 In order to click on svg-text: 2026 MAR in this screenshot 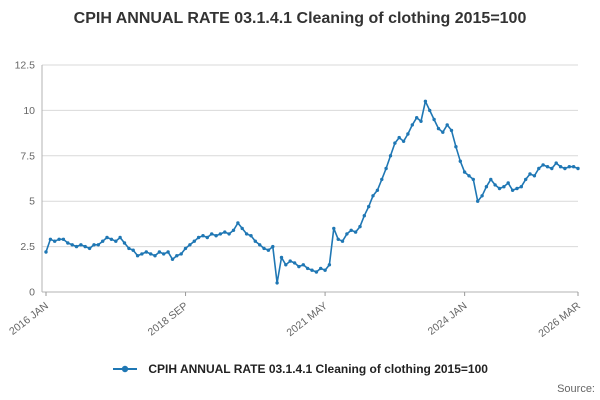, I will do `click(559, 320)`.